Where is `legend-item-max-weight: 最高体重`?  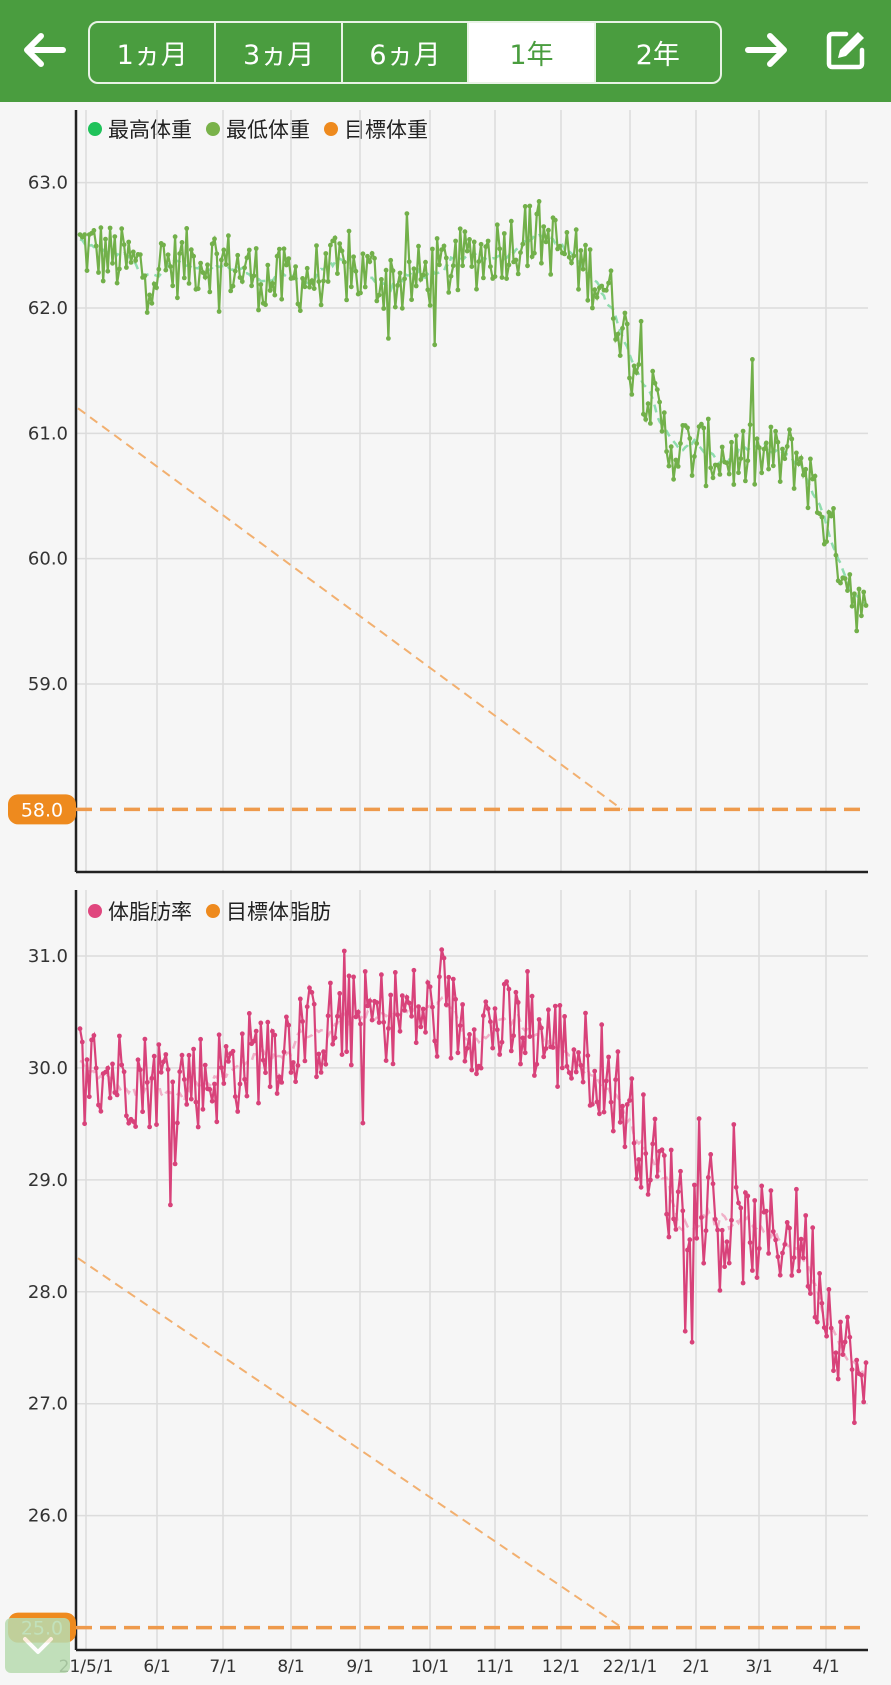
legend-item-max-weight: 最高体重 is located at coordinates (140, 129).